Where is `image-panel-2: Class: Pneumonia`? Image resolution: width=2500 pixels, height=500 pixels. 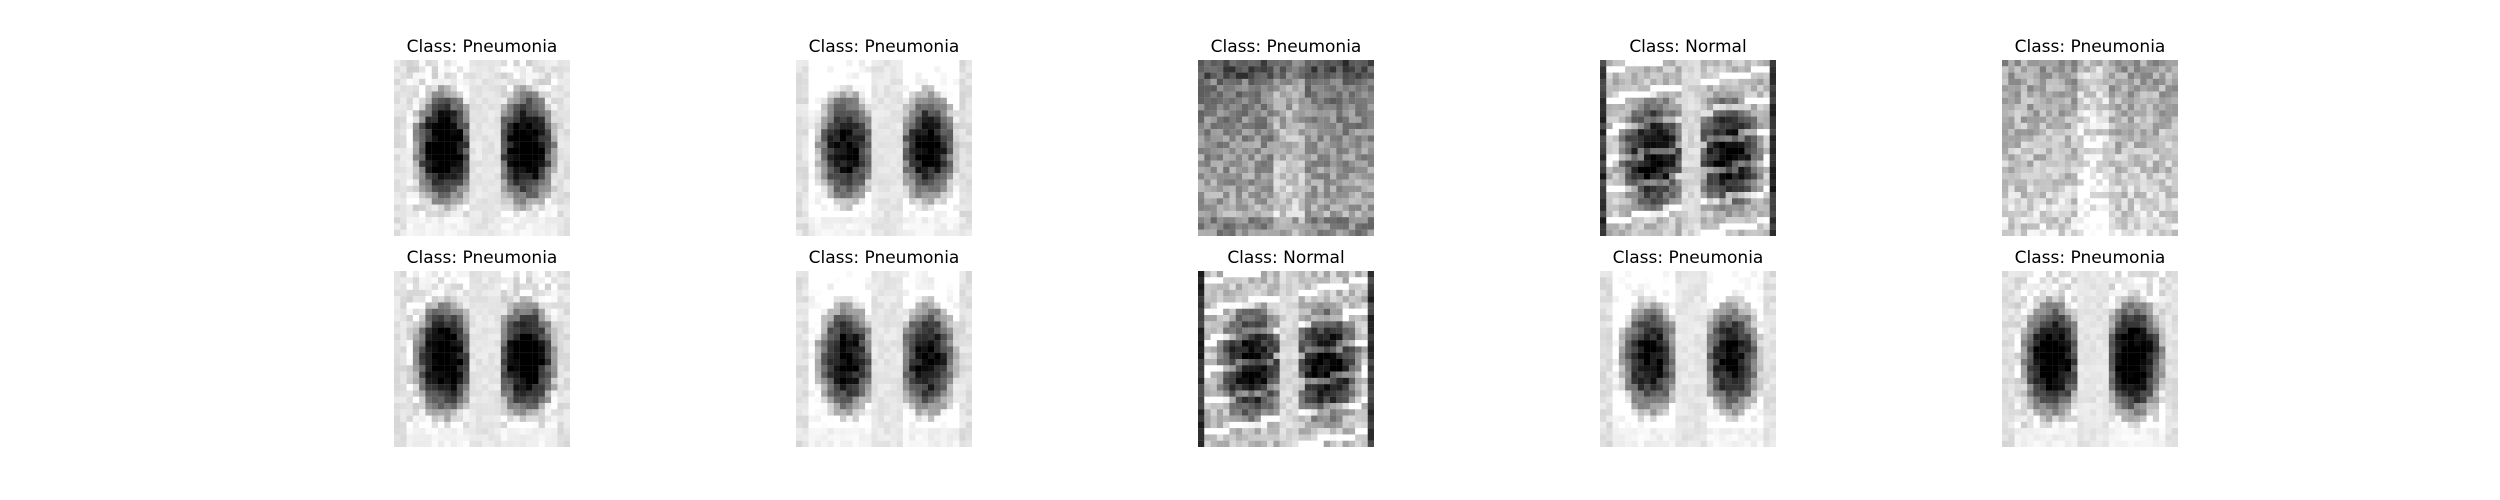 image-panel-2: Class: Pneumonia is located at coordinates (884, 136).